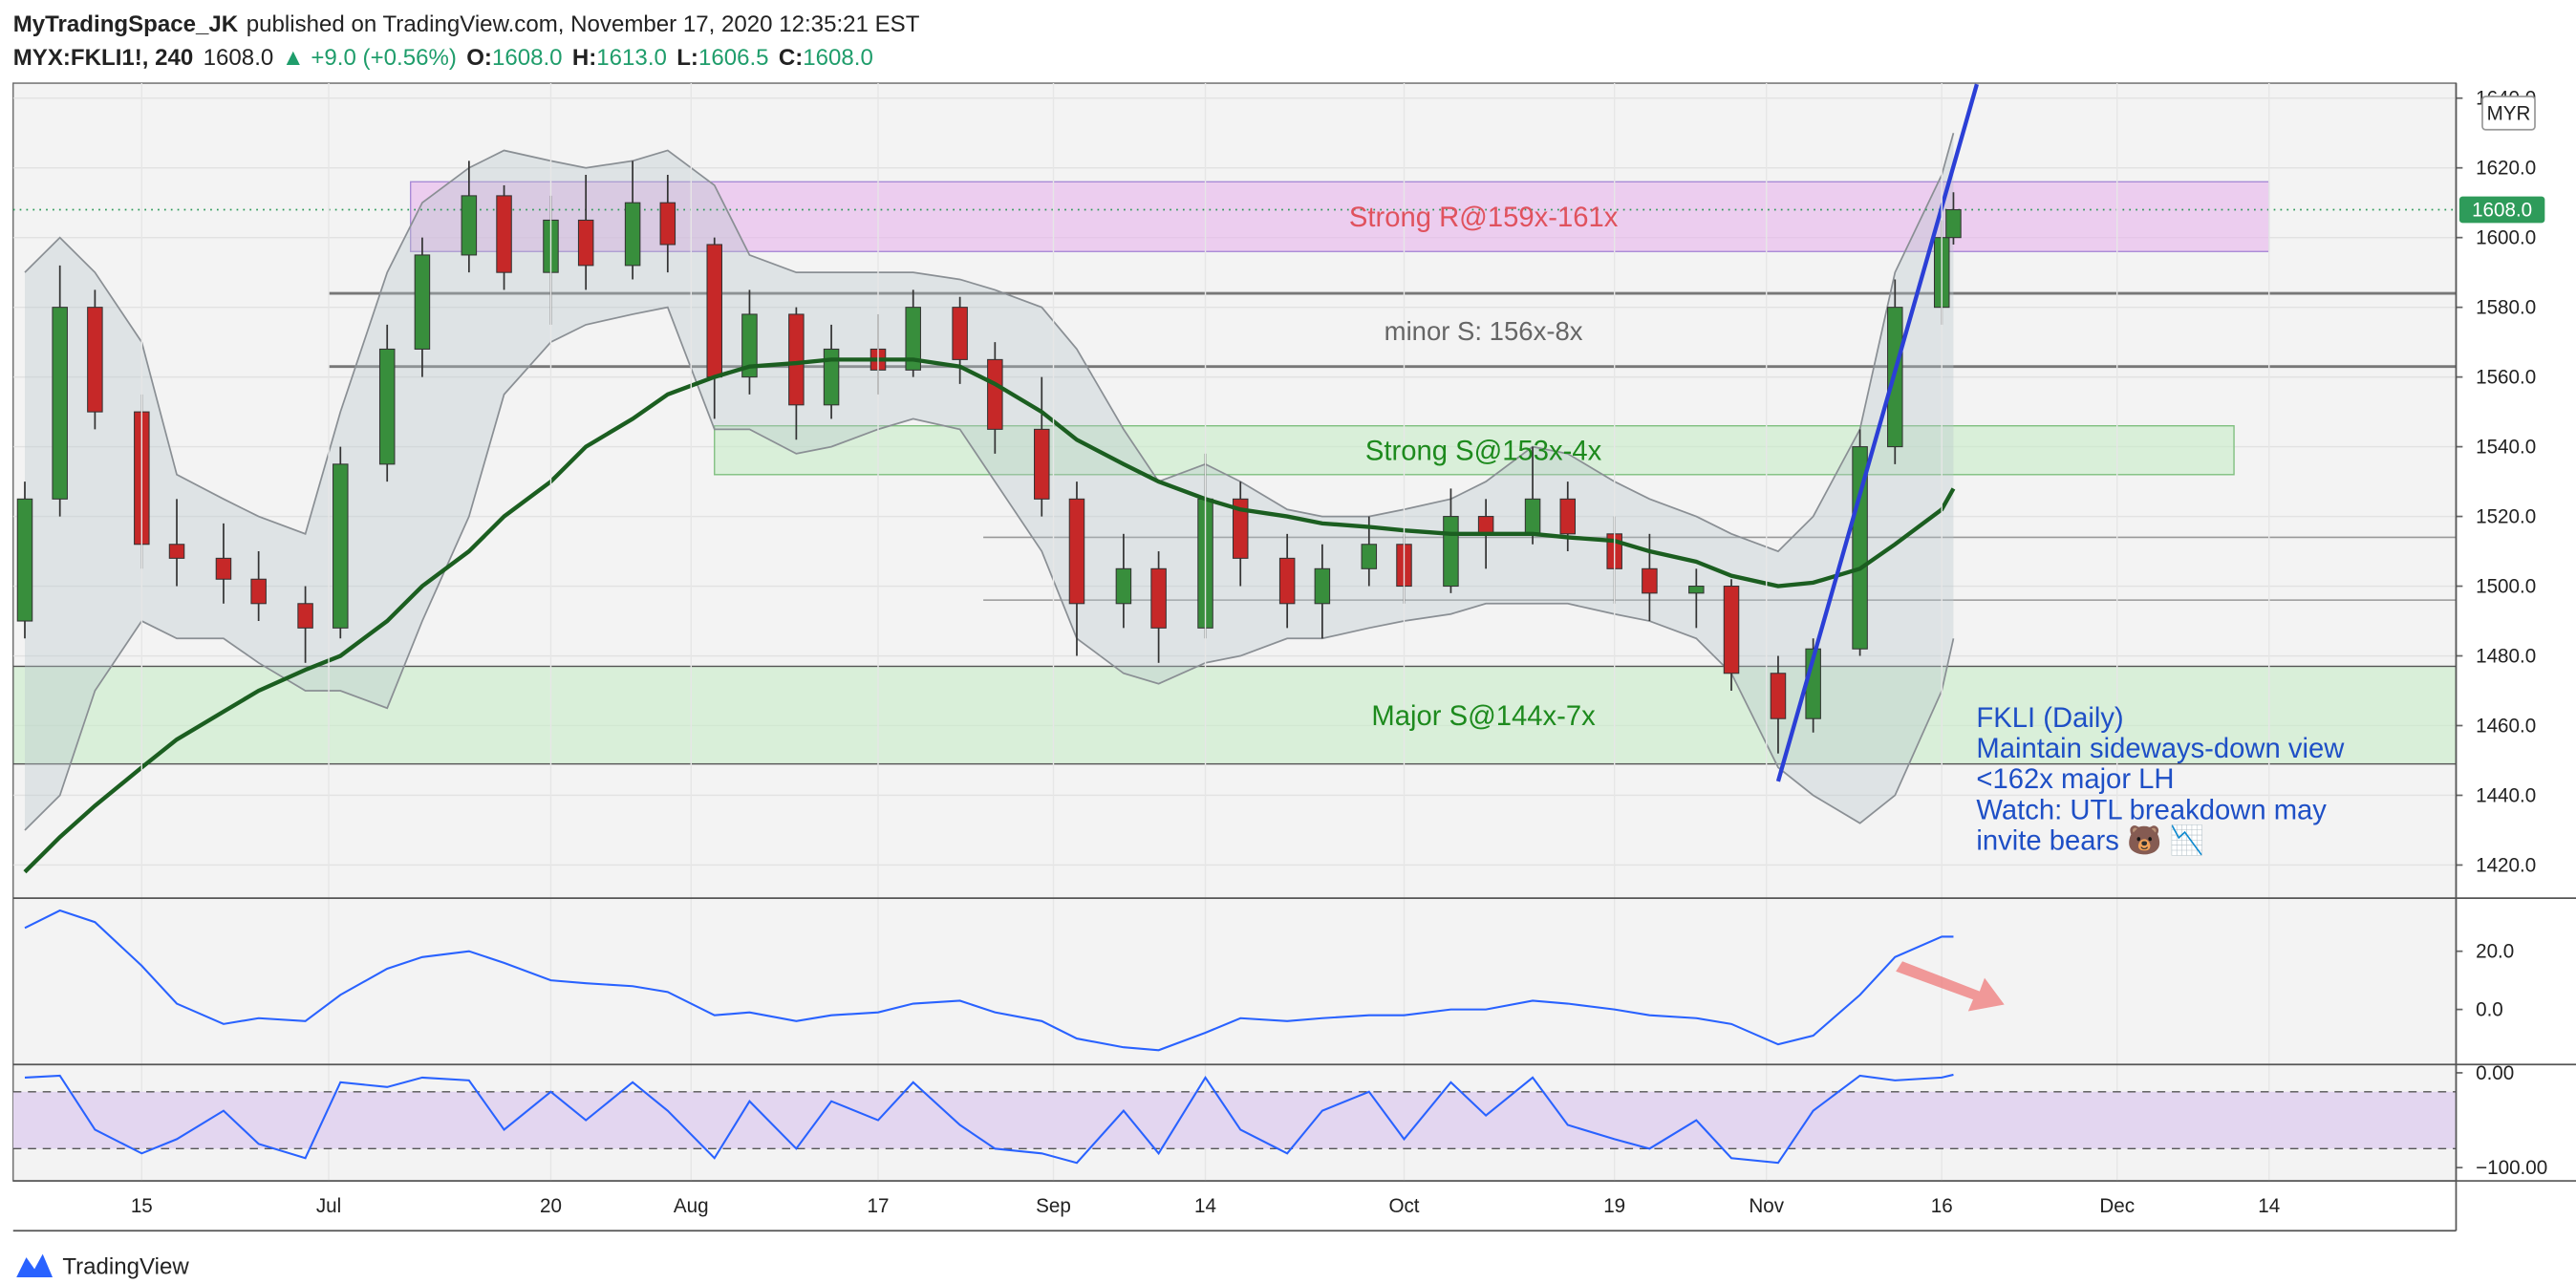 The image size is (2576, 1284). Describe the element at coordinates (551, 1206) in the screenshot. I see `x-tick-label: 20` at that location.